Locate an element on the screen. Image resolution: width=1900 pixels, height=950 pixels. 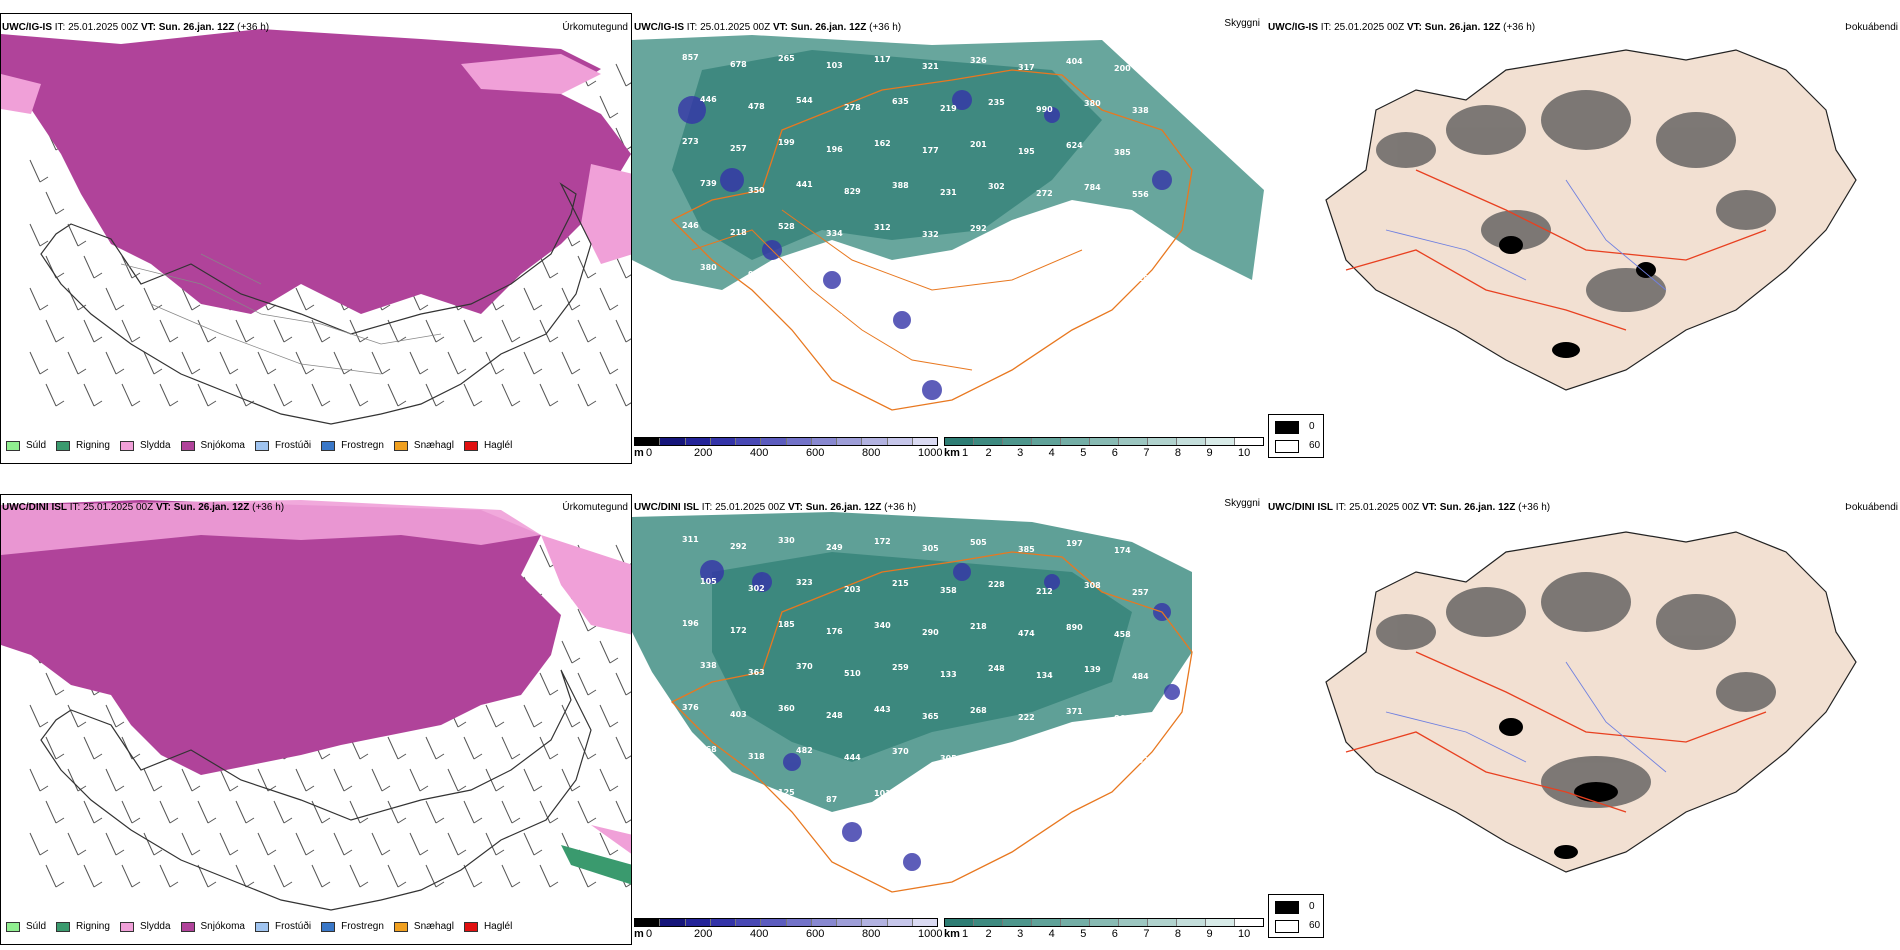
legend-item-snjókoma: Snjókoma is located at coordinates (212, 926).